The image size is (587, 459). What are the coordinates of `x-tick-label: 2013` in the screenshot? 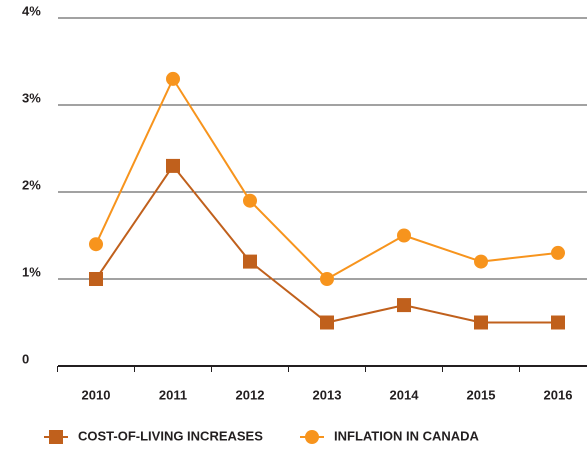 It's located at (327, 394).